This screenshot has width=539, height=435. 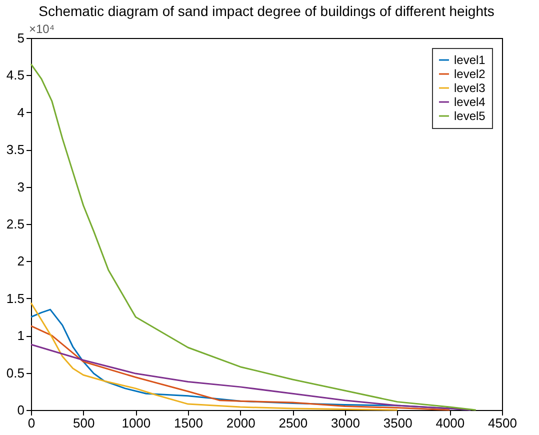 What do you see at coordinates (136, 423) in the screenshot?
I see `x-tick-label: 1000` at bounding box center [136, 423].